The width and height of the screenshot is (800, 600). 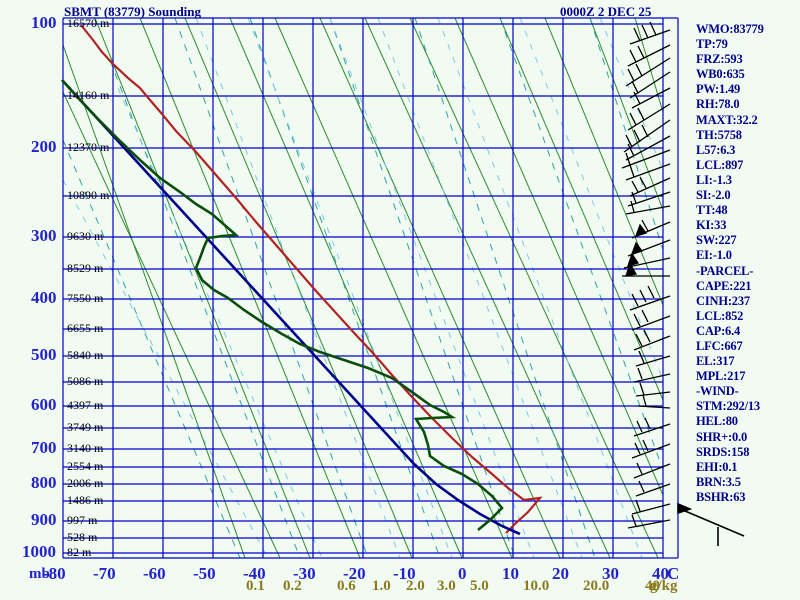 What do you see at coordinates (85, 236) in the screenshot?
I see `height-label: 9630 m` at bounding box center [85, 236].